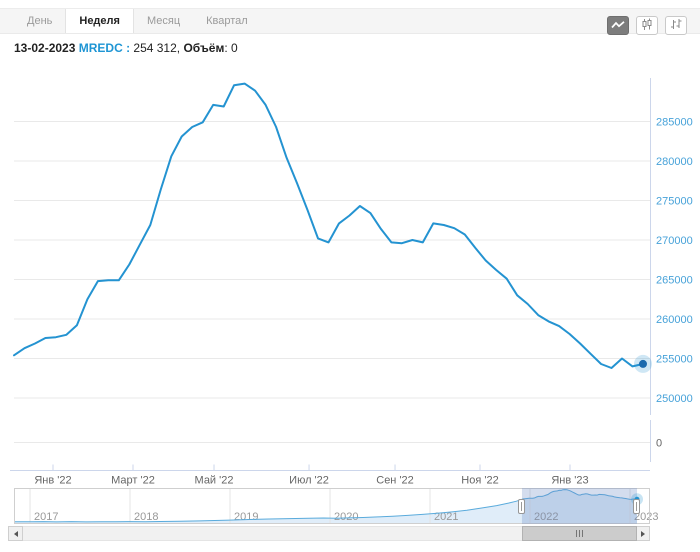  I want to click on arrow-right-icon, so click(642, 533).